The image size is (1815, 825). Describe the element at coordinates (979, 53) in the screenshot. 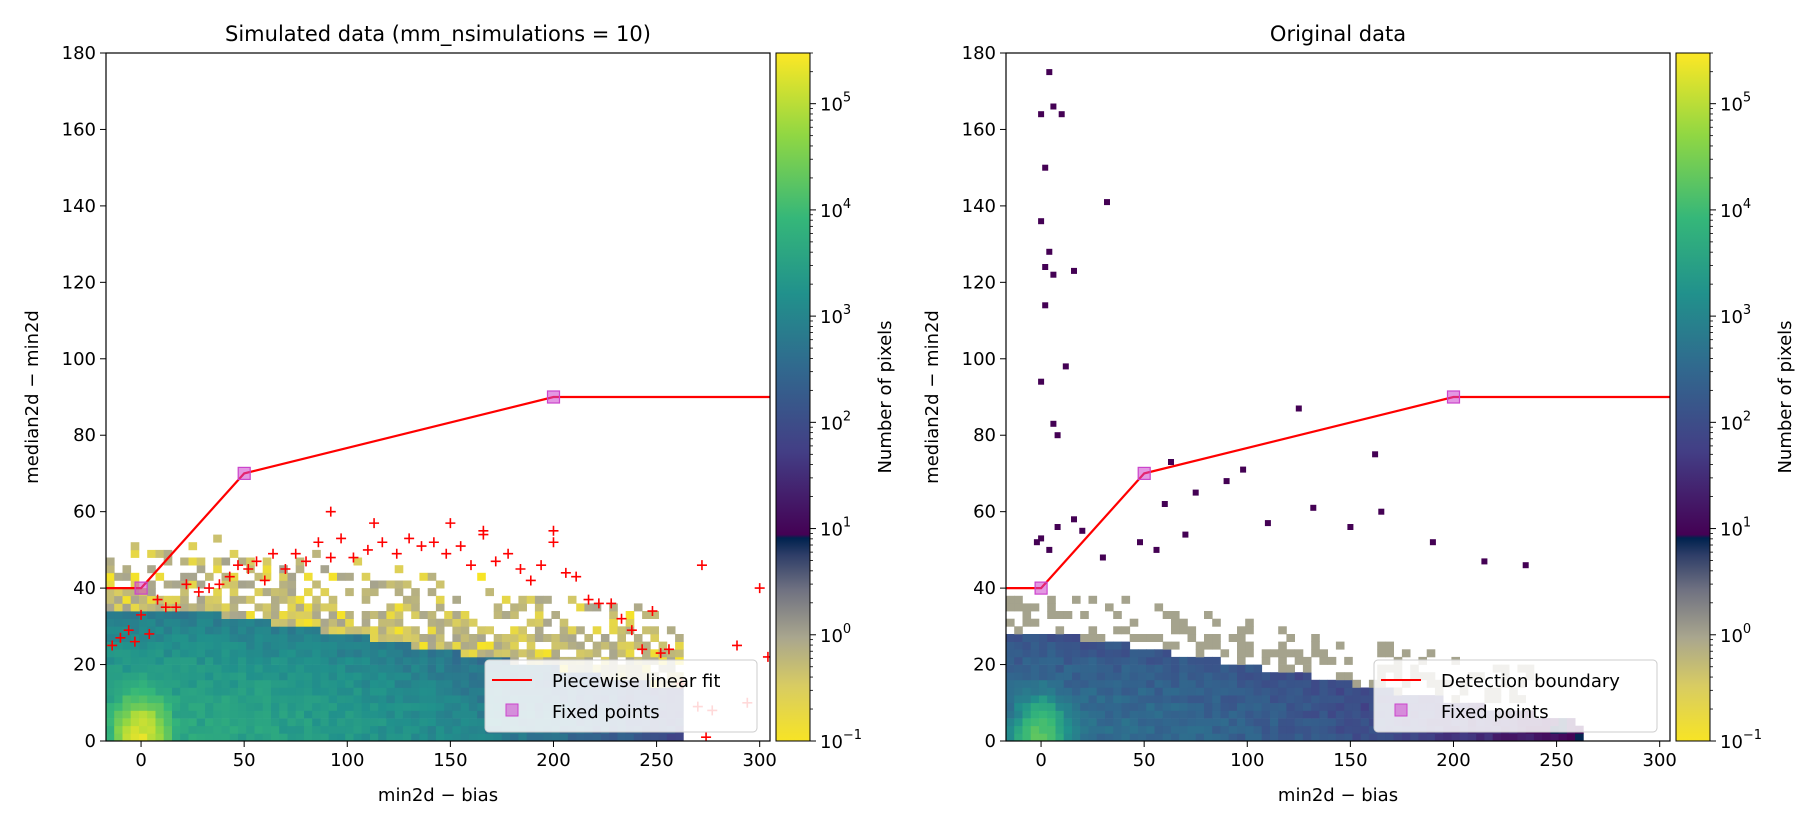

I see `y-tick-label: 180` at that location.